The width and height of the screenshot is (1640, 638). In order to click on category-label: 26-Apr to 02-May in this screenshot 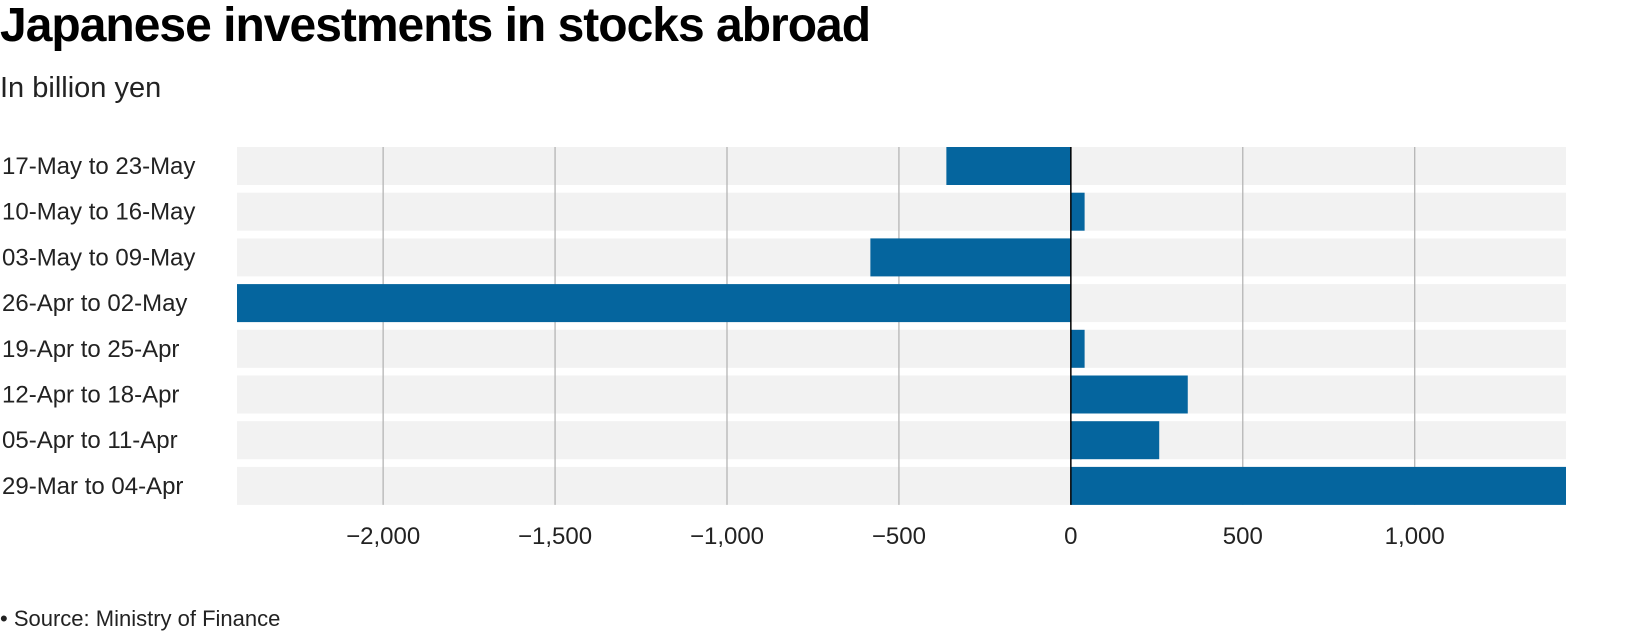, I will do `click(94, 303)`.